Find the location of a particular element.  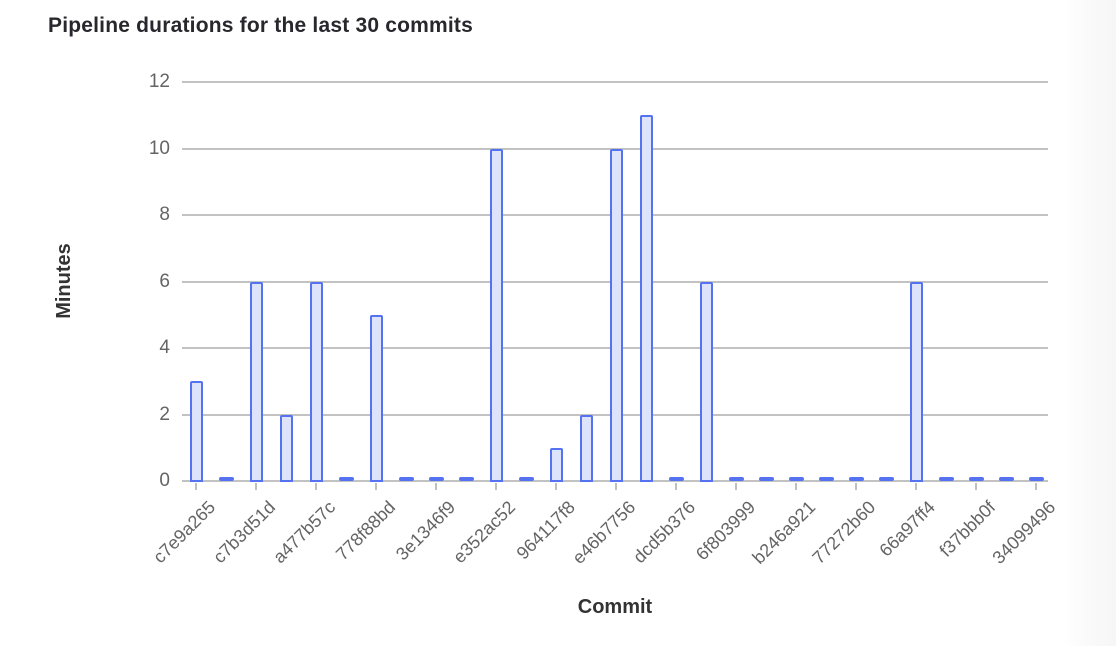

x-axis-title: Commit is located at coordinates (615, 607).